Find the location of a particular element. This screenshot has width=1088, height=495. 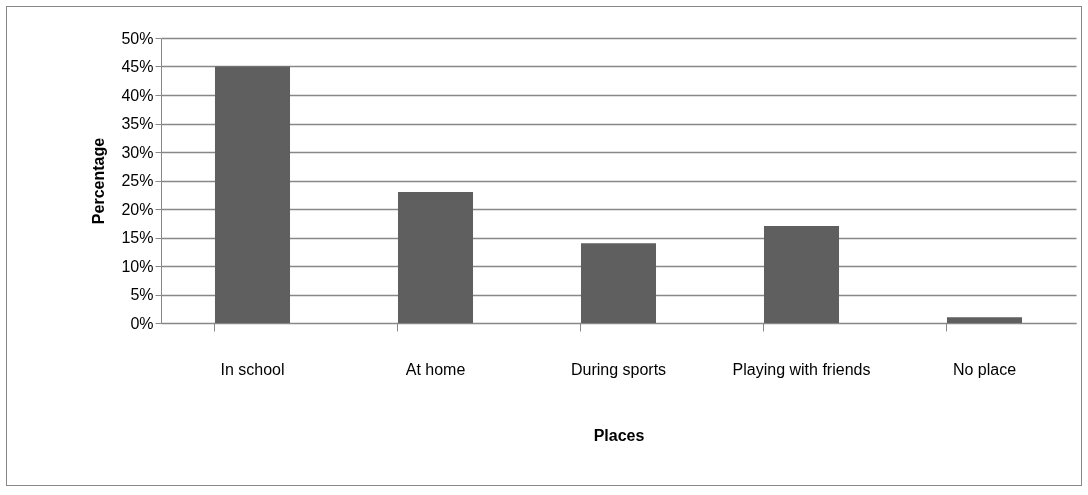

y-tick-label: 25% is located at coordinates (137, 180).